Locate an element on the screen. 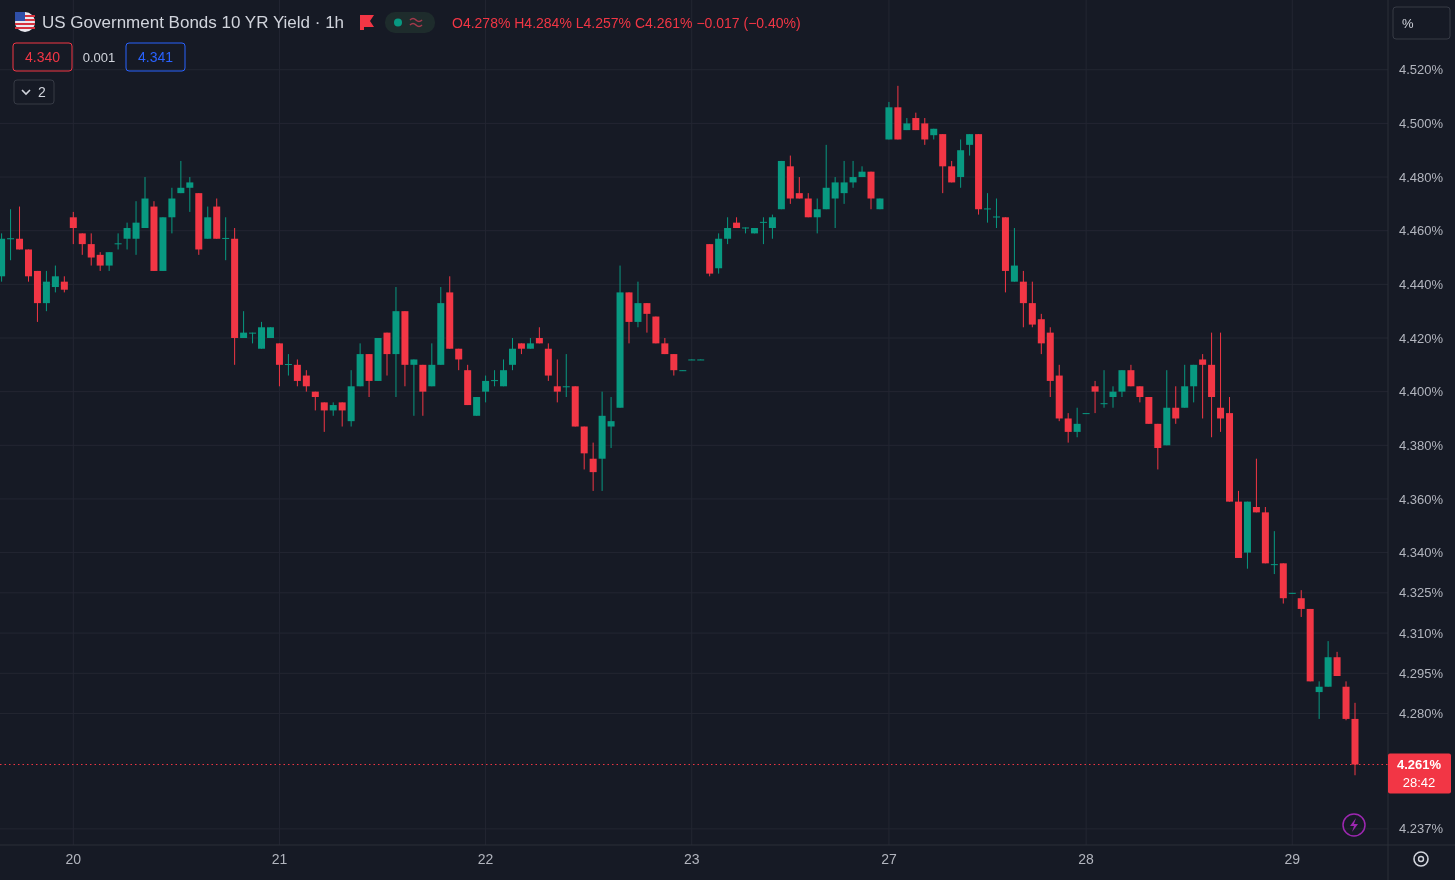 The height and width of the screenshot is (880, 1455). x-tick-label: 20 is located at coordinates (73, 859).